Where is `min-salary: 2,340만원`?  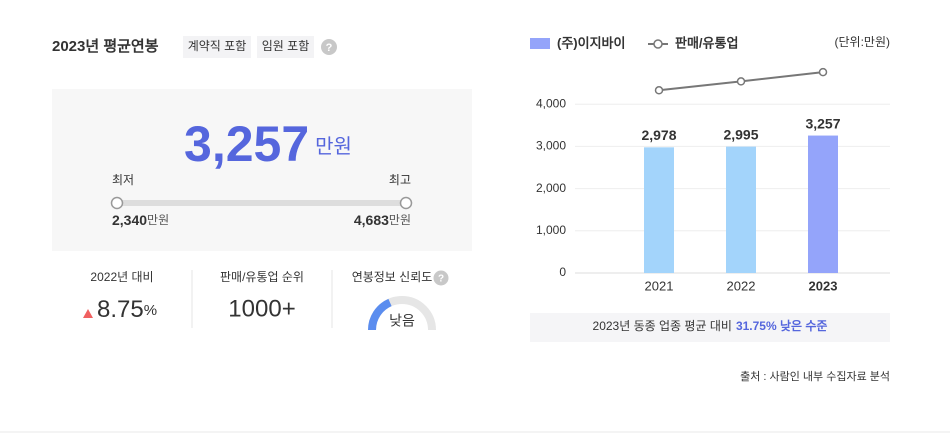
min-salary: 2,340만원 is located at coordinates (140, 220).